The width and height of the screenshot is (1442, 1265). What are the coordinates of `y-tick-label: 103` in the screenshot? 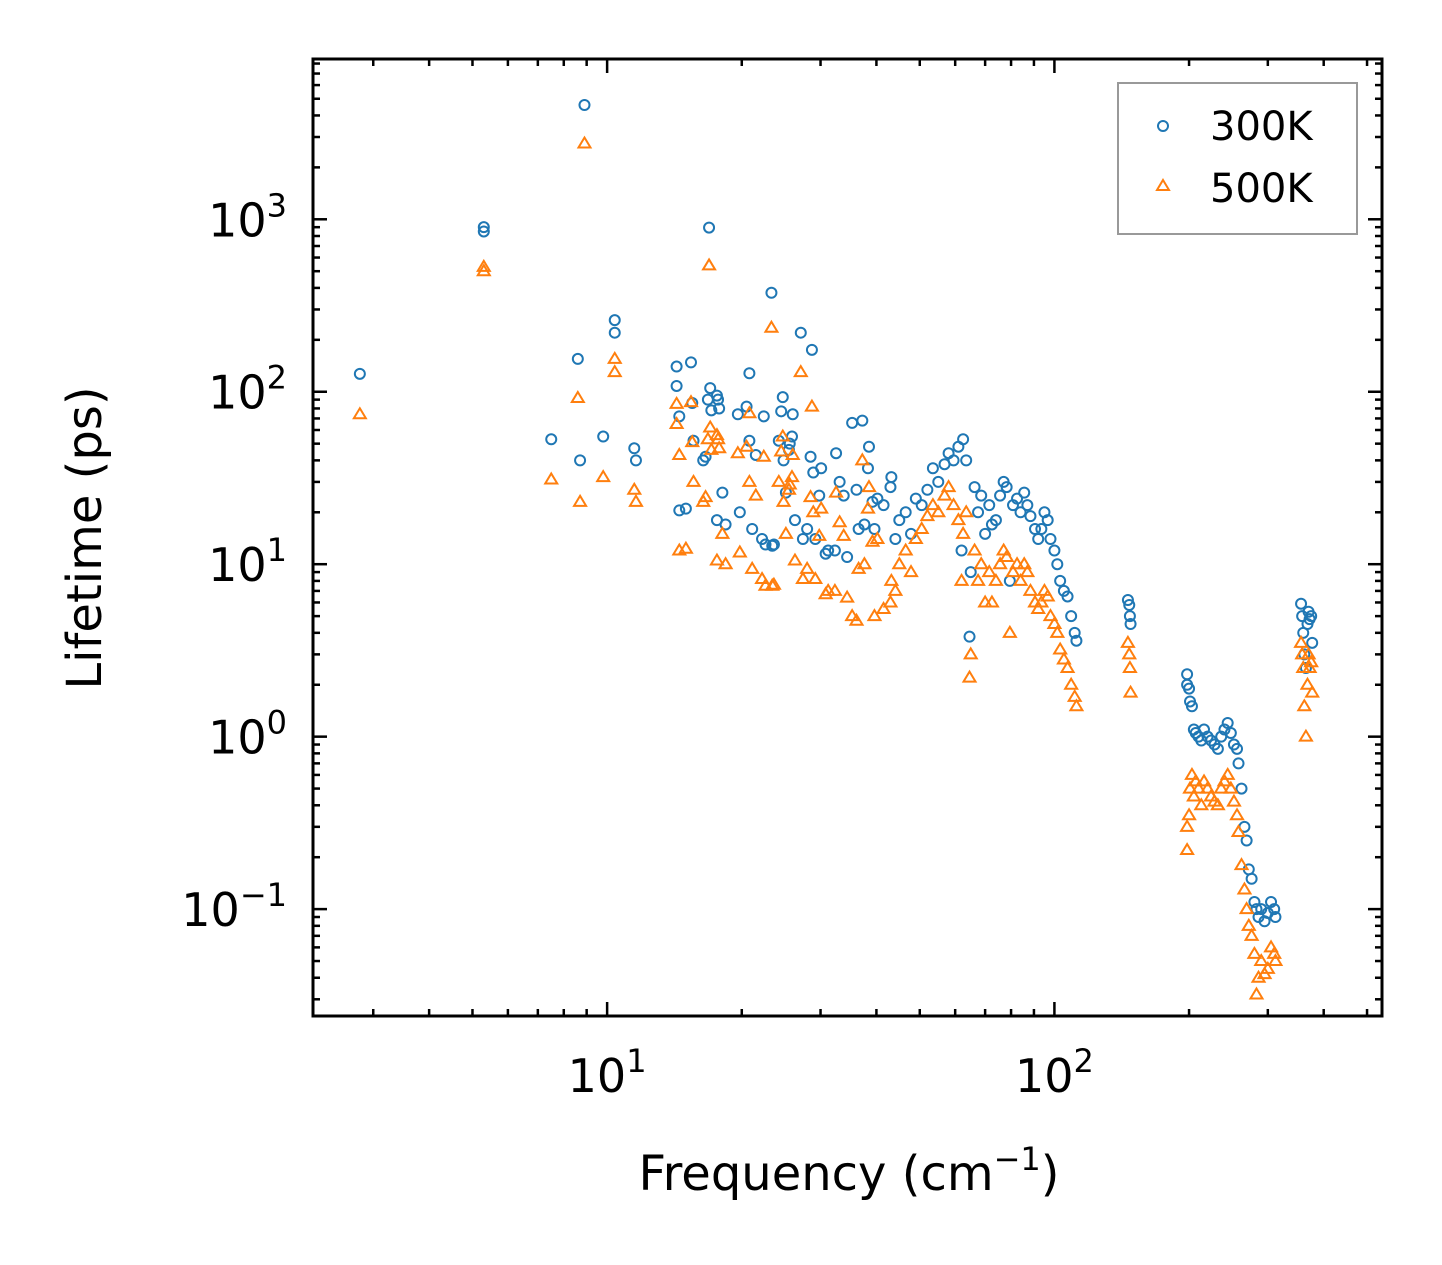 It's located at (247, 216).